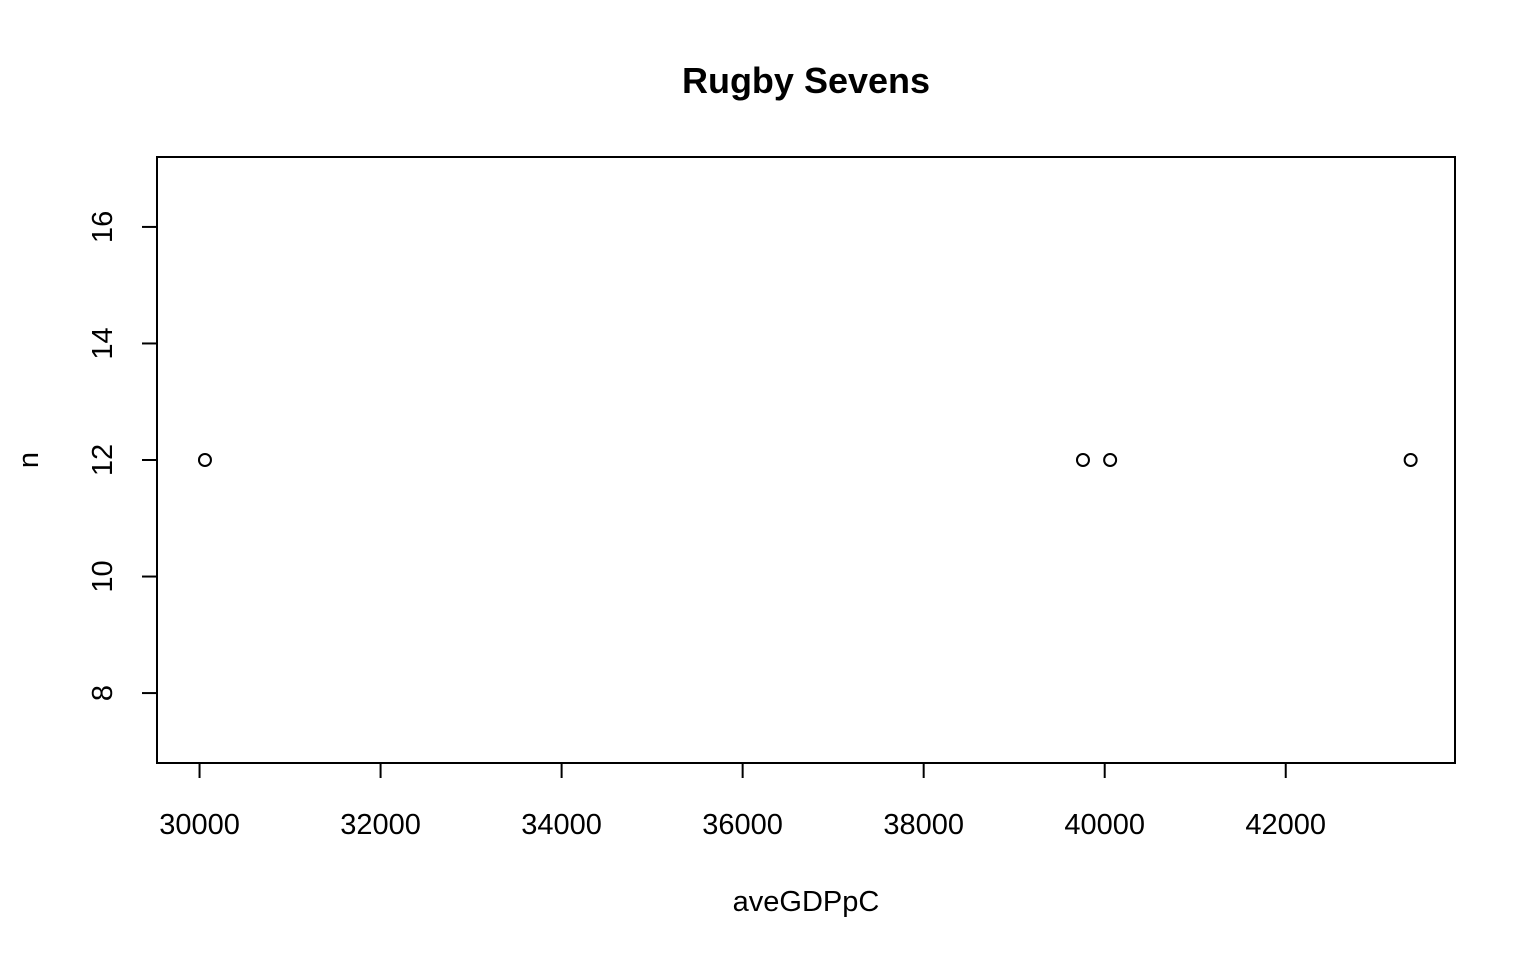 This screenshot has width=1536, height=965. I want to click on y-tick-label: 10, so click(103, 576).